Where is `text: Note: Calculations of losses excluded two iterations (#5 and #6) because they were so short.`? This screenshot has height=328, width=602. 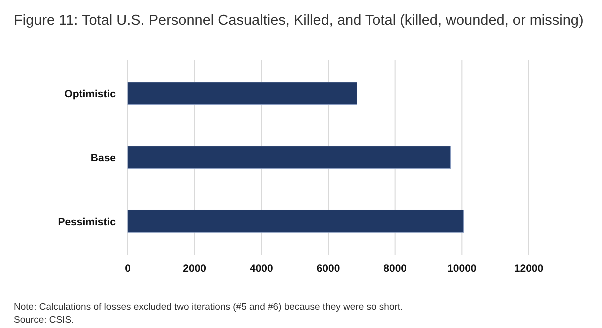 text: Note: Calculations of losses excluded two iterations (#5 and #6) because they were so short. is located at coordinates (209, 307).